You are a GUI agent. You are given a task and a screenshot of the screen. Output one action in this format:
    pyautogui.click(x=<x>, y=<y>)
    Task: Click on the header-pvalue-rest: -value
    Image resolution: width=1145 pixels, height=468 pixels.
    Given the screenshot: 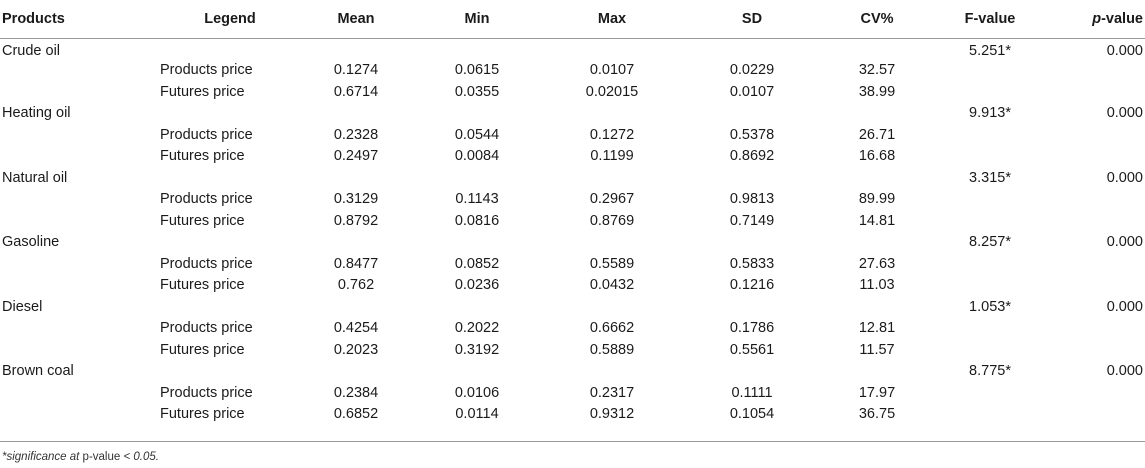 What is the action you would take?
    pyautogui.click(x=1122, y=18)
    